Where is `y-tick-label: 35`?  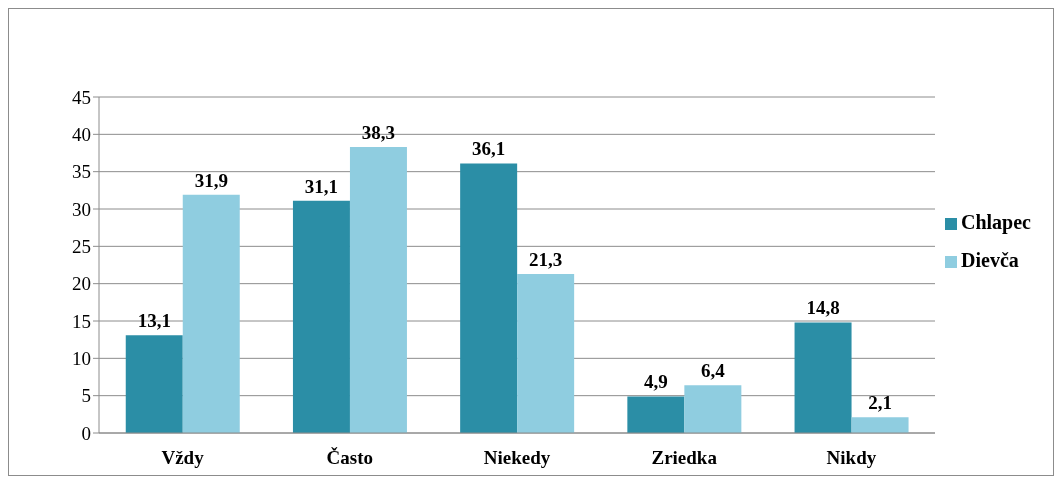
y-tick-label: 35 is located at coordinates (81, 172).